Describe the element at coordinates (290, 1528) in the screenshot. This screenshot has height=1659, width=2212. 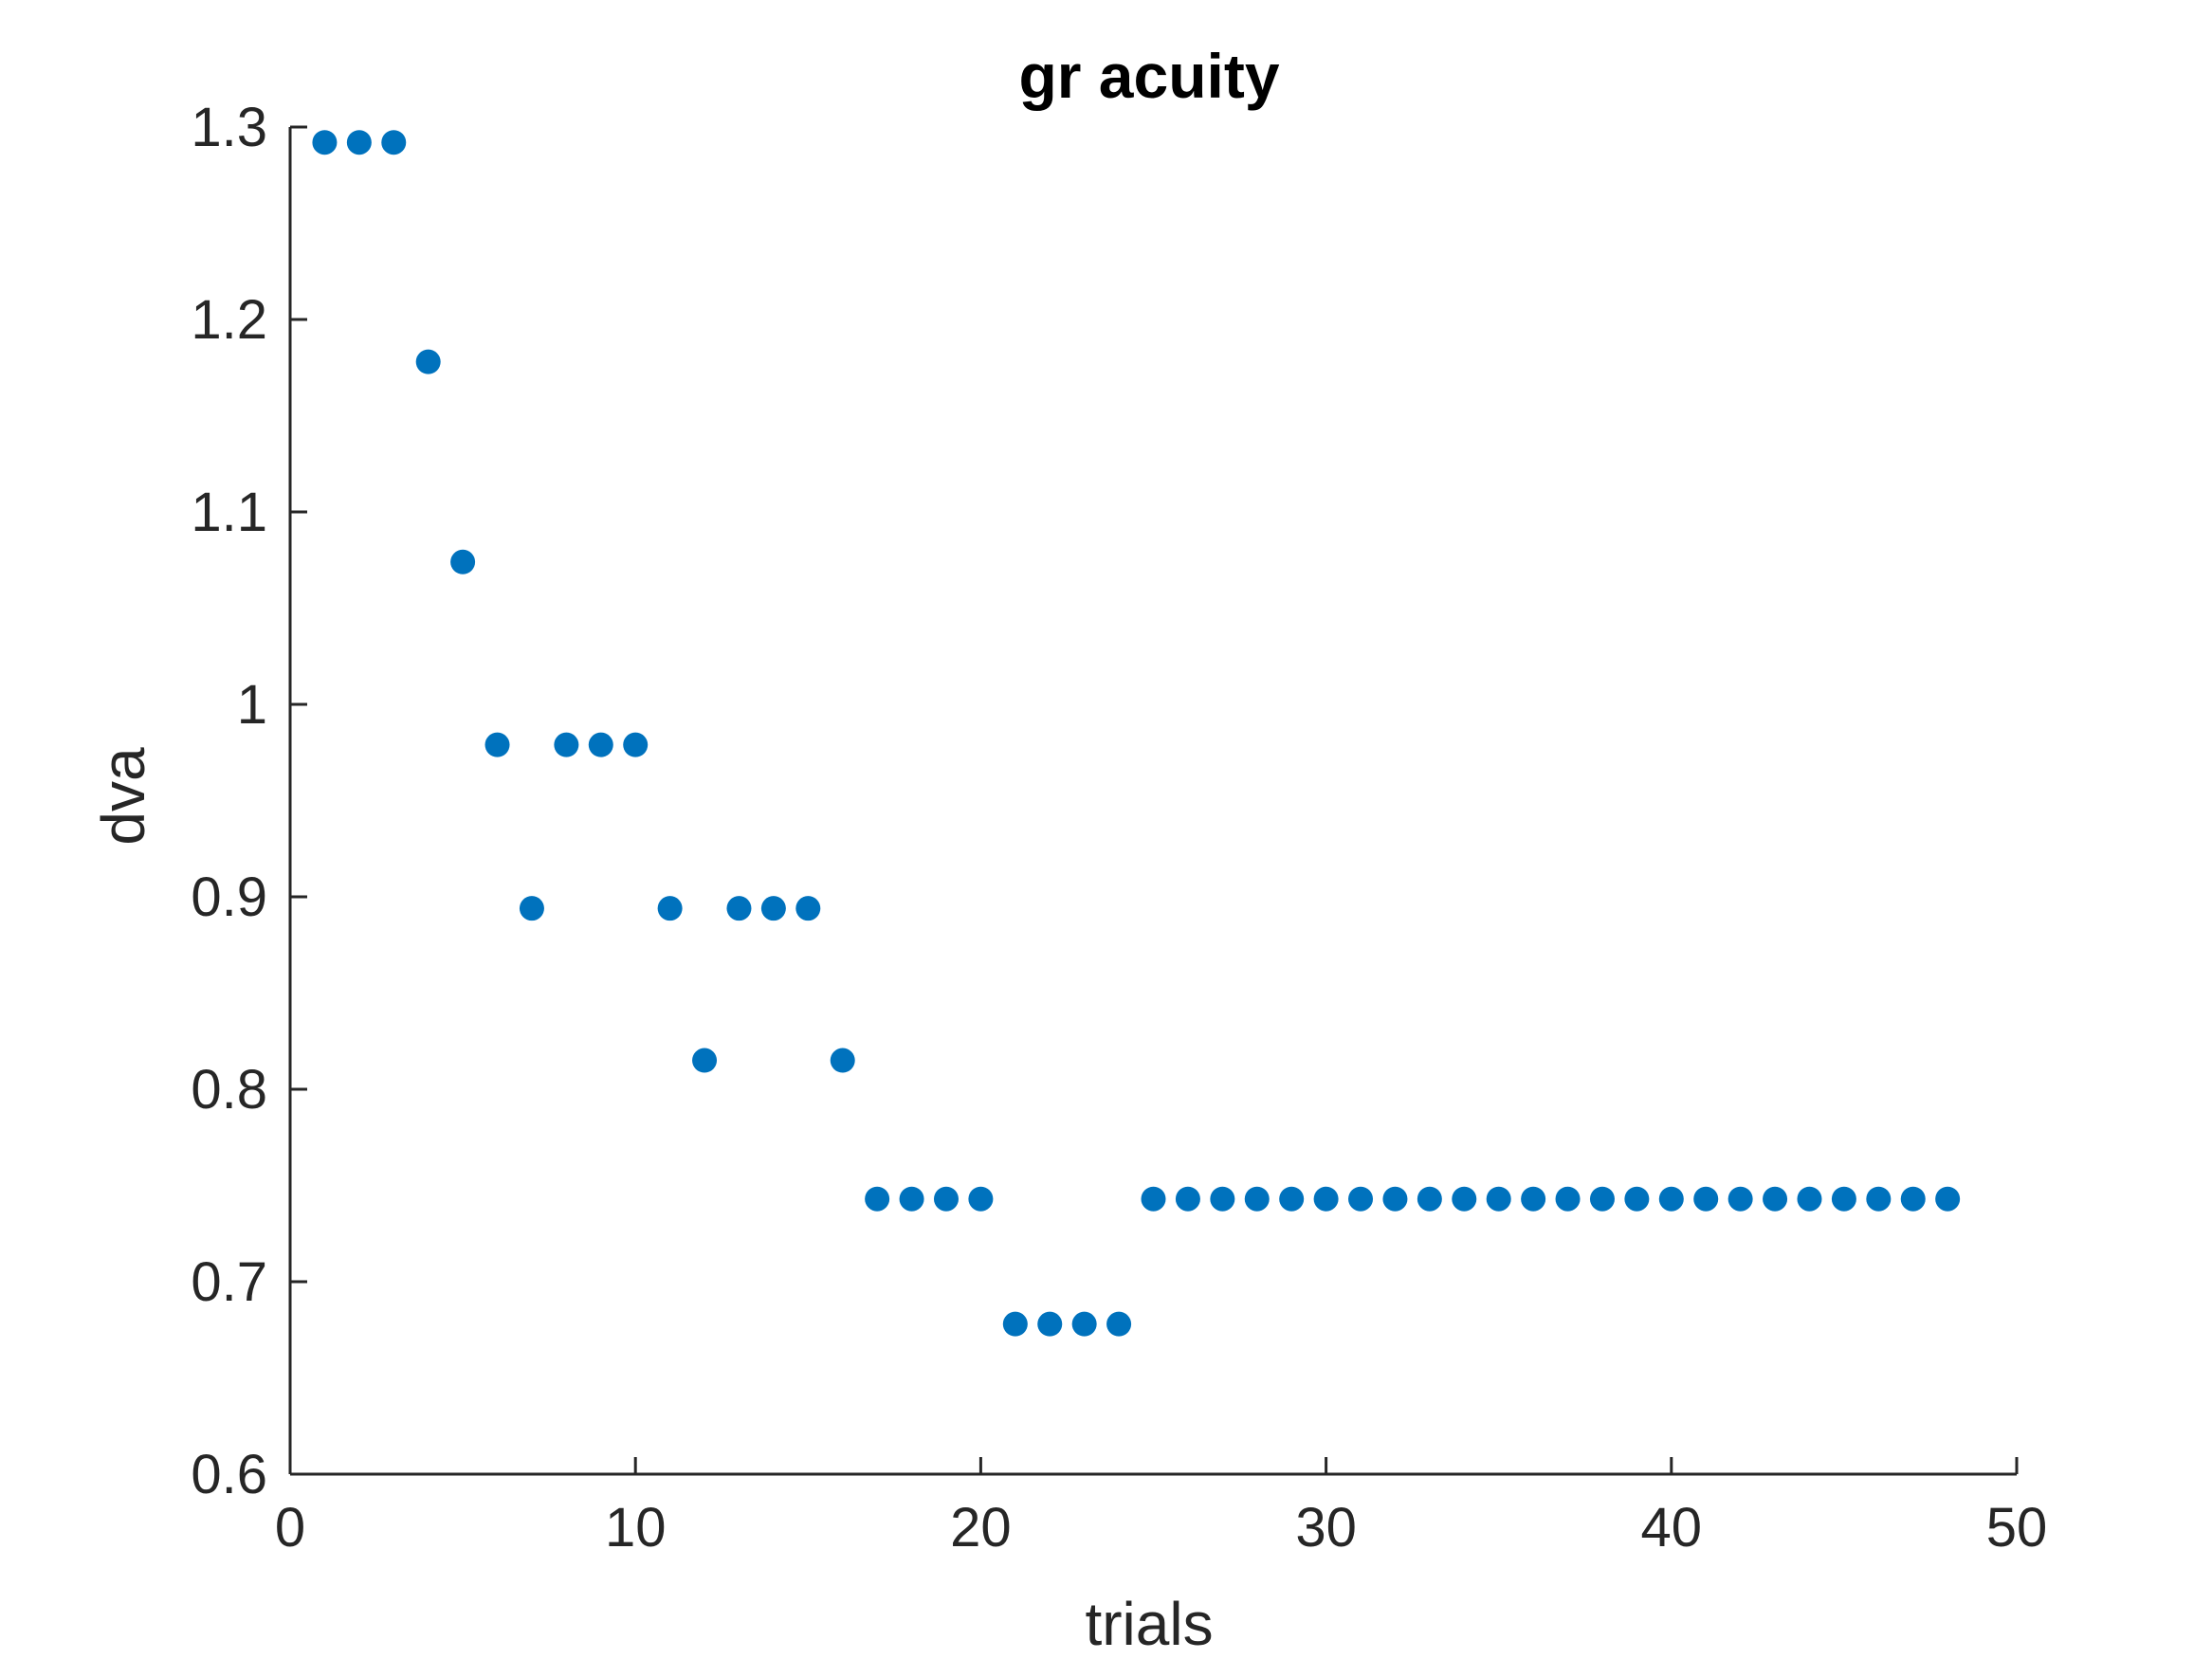
I see `x-tick-label: 0` at that location.